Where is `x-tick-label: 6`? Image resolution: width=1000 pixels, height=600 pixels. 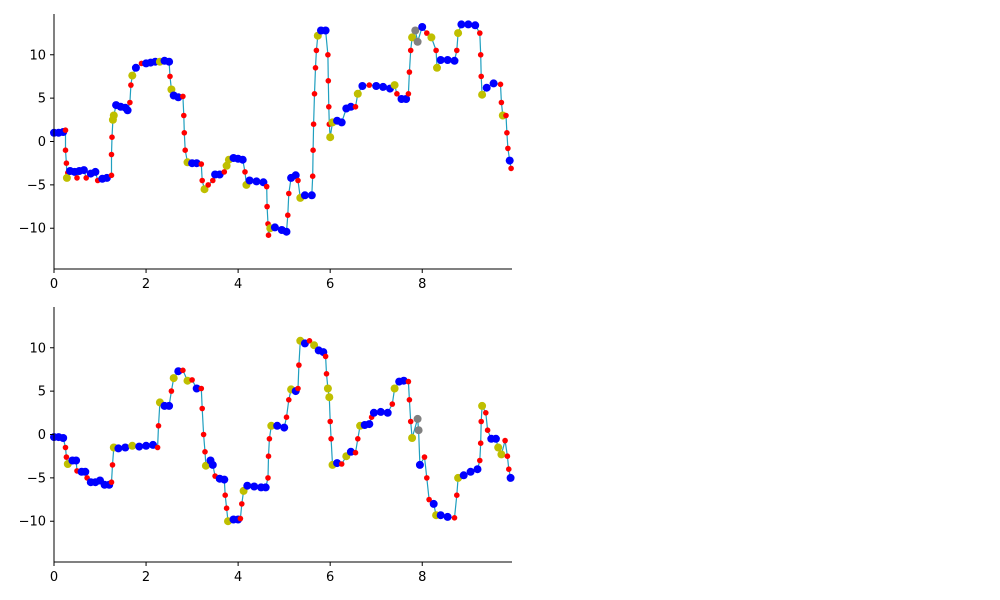 x-tick-label: 6 is located at coordinates (330, 577).